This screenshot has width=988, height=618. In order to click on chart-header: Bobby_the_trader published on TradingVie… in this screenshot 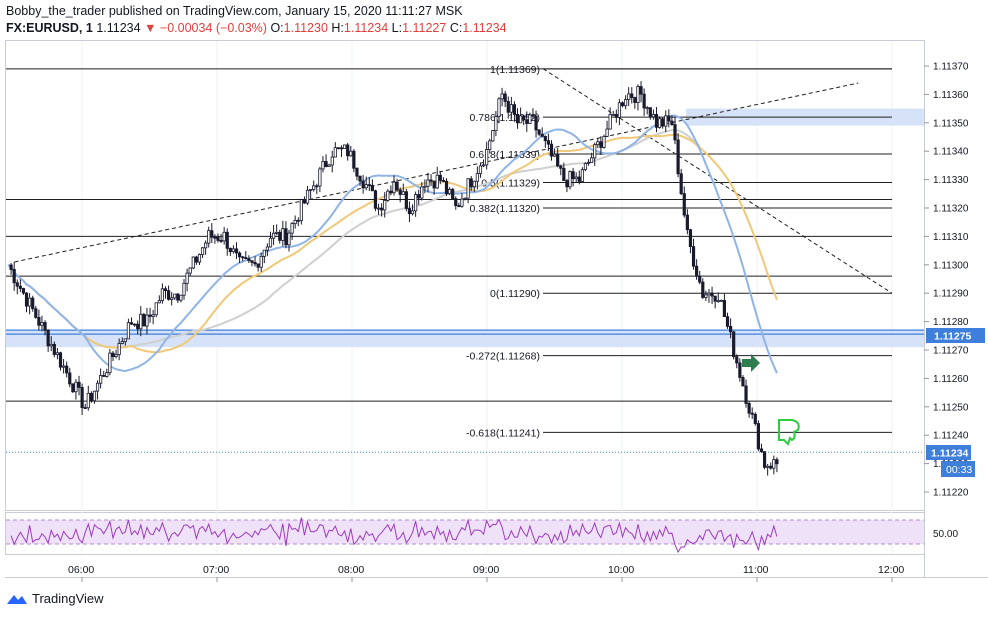, I will do `click(256, 20)`.